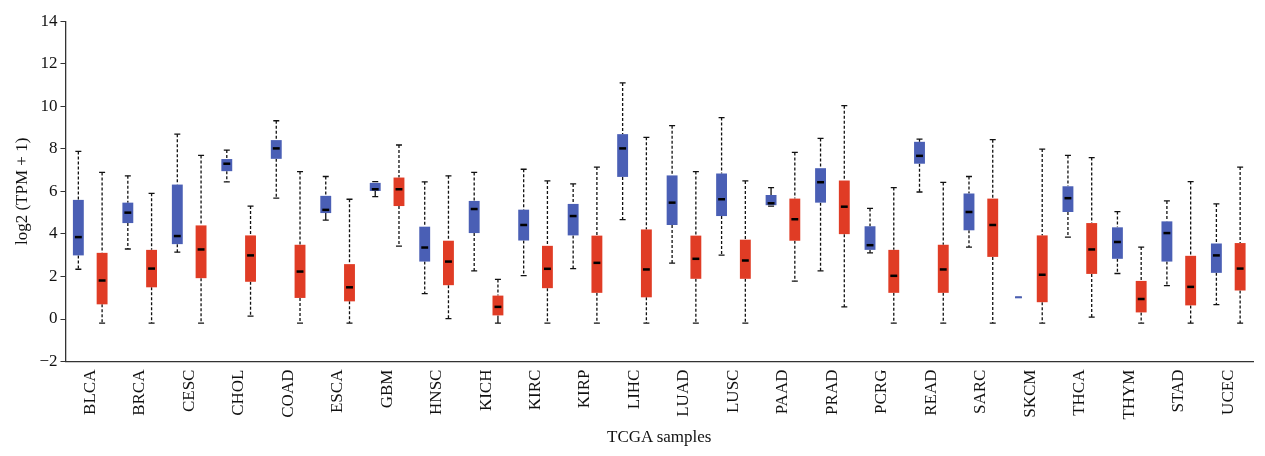 The height and width of the screenshot is (456, 1265). What do you see at coordinates (436, 392) in the screenshot?
I see `x-tick-label: HNSC` at bounding box center [436, 392].